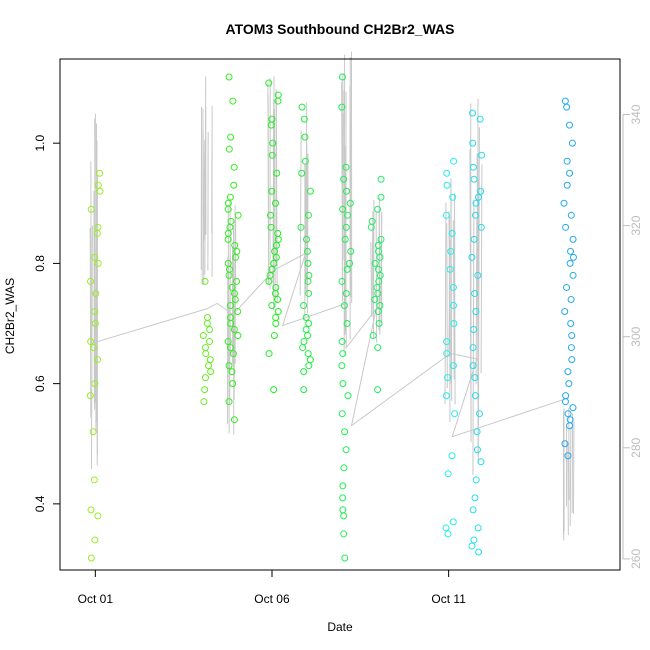 The height and width of the screenshot is (650, 650). What do you see at coordinates (340, 627) in the screenshot?
I see `x-axis-title: Date` at bounding box center [340, 627].